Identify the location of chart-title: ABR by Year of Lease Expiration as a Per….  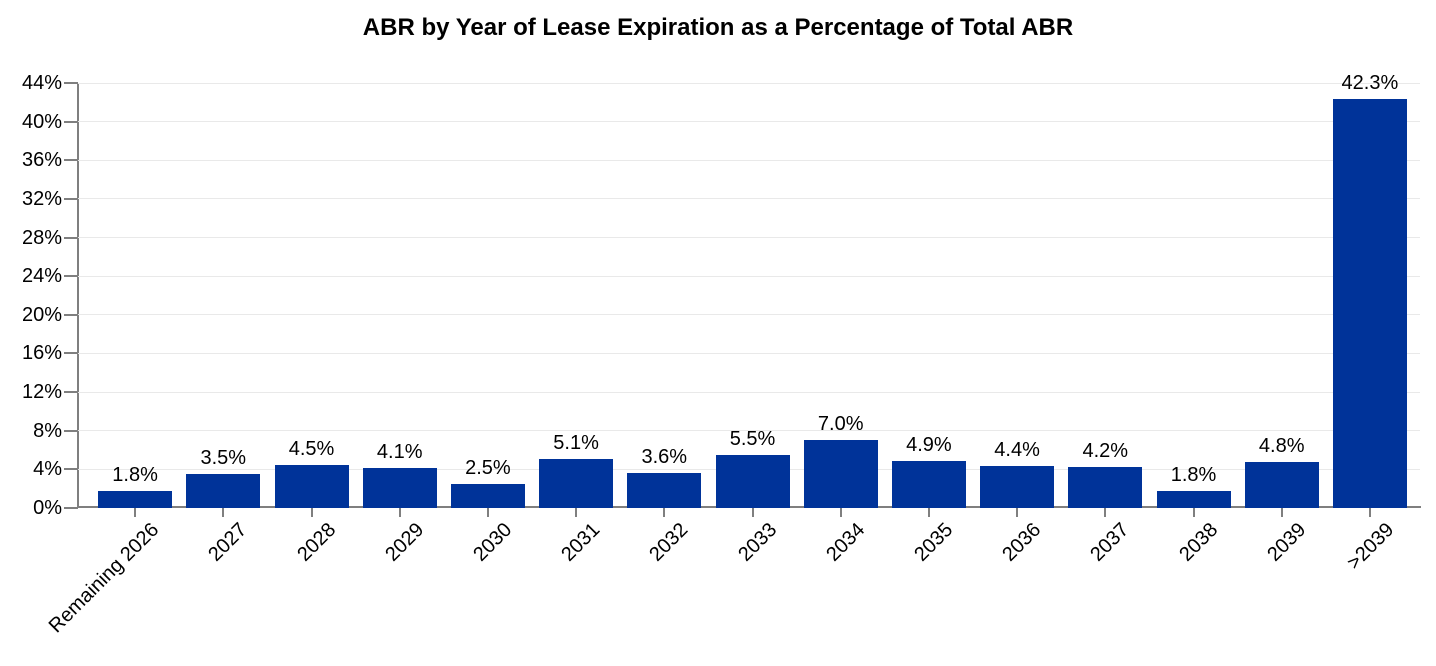
(718, 27).